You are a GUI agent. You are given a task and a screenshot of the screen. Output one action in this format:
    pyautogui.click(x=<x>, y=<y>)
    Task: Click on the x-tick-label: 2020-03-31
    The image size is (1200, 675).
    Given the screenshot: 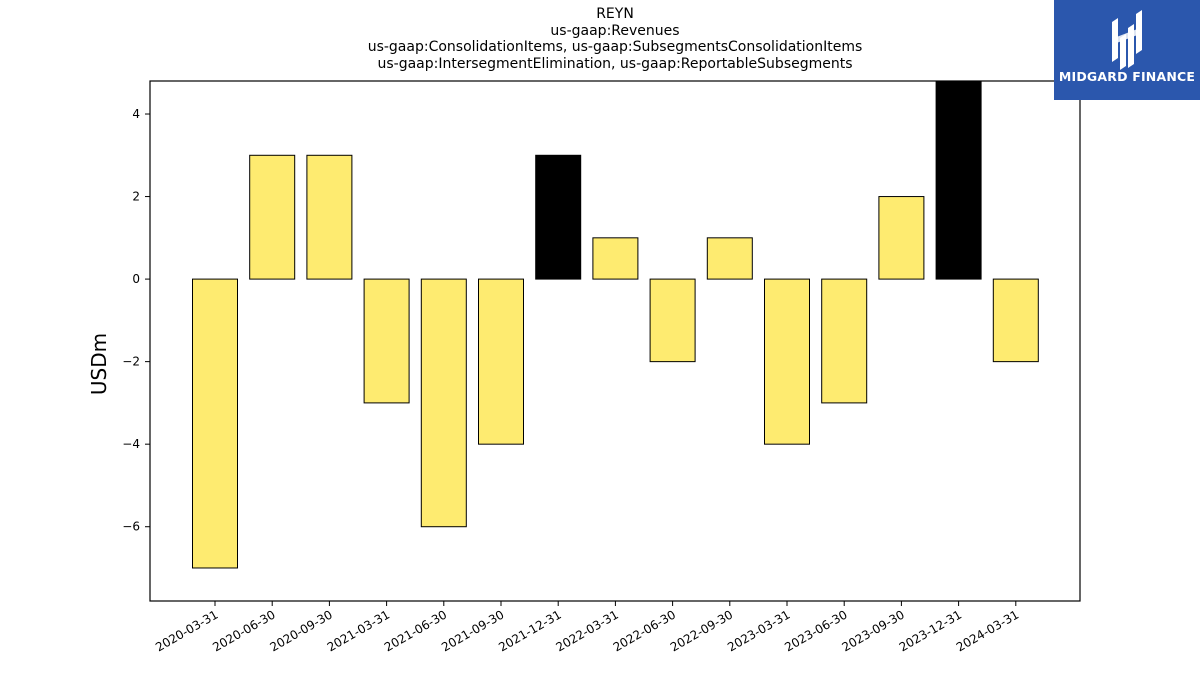 What is the action you would take?
    pyautogui.click(x=186, y=630)
    